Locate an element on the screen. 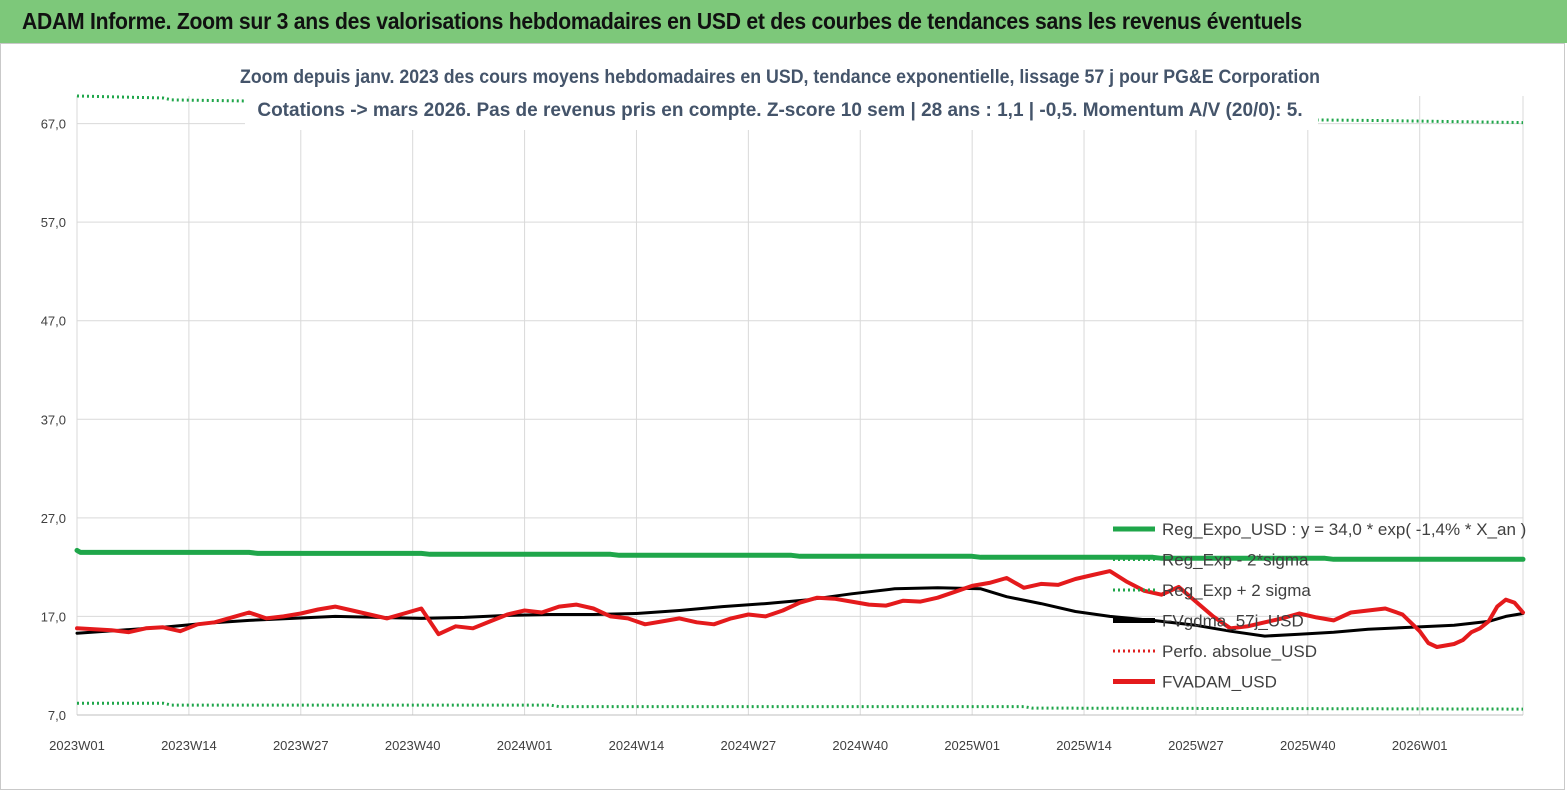 The image size is (1567, 792). y-tick-label: 17,0 is located at coordinates (53, 616).